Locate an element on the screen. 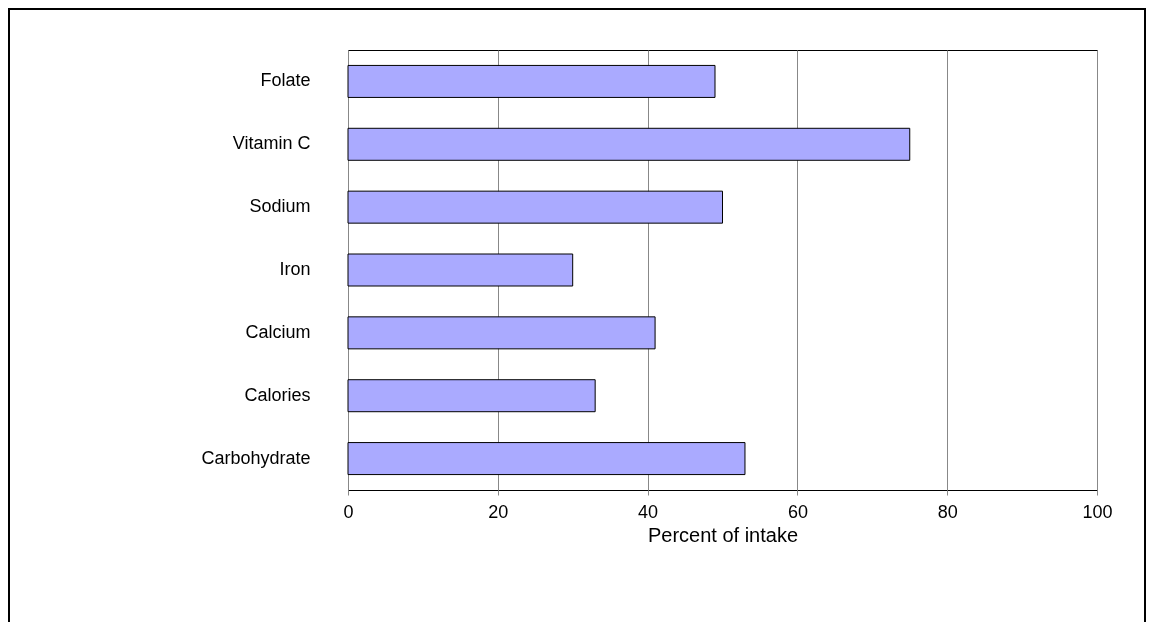 This screenshot has height=622, width=1152. x-tick-label: 60 is located at coordinates (797, 511).